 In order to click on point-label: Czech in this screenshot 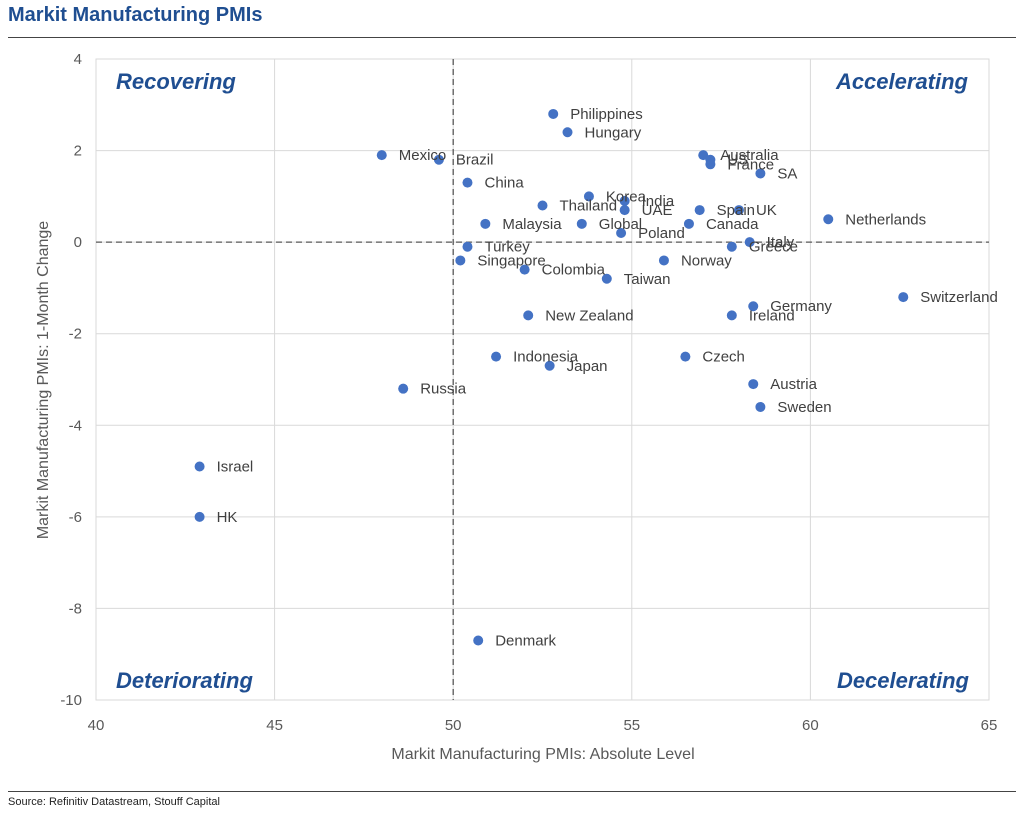, I will do `click(723, 357)`.